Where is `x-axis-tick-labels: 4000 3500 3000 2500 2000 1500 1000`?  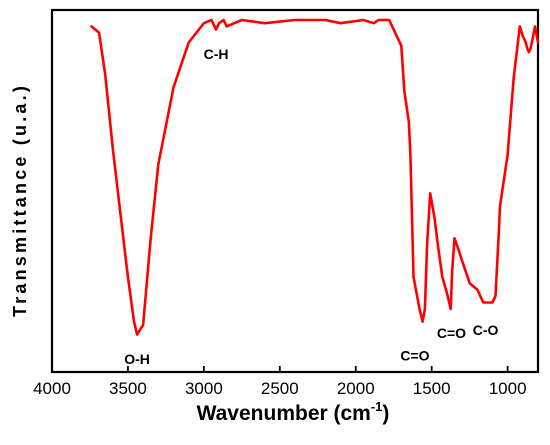 x-axis-tick-labels: 4000 3500 3000 2500 2000 1500 1000 is located at coordinates (279, 388).